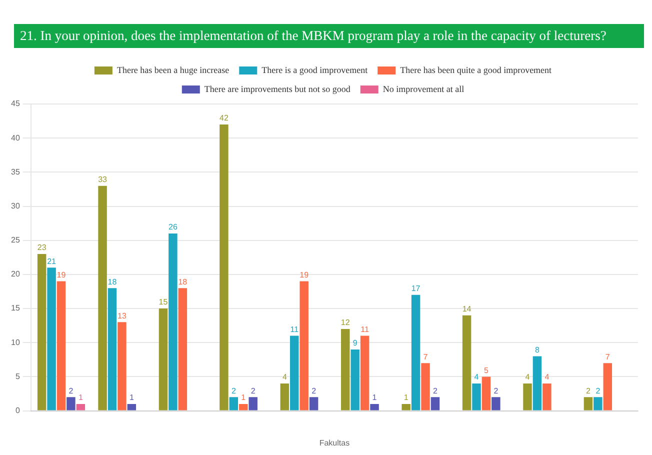 Image resolution: width=652 pixels, height=455 pixels. What do you see at coordinates (315, 69) in the screenshot?
I see `legend-label: There is a good improvement` at bounding box center [315, 69].